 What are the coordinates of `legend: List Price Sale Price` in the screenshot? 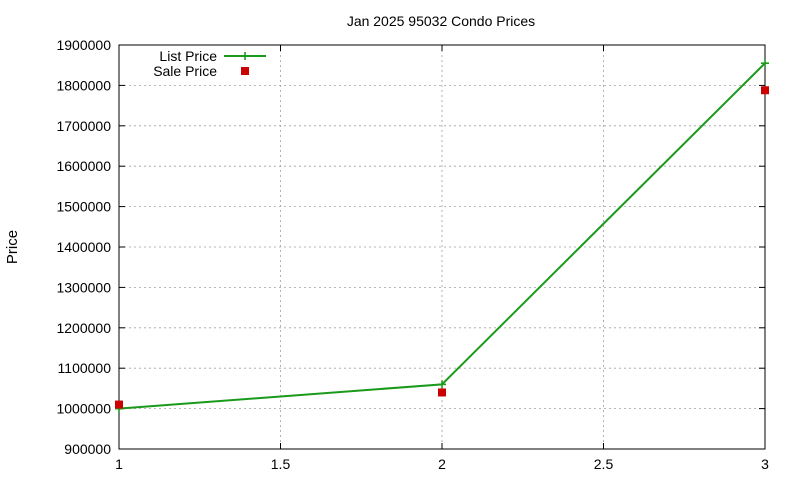 It's located at (209, 63).